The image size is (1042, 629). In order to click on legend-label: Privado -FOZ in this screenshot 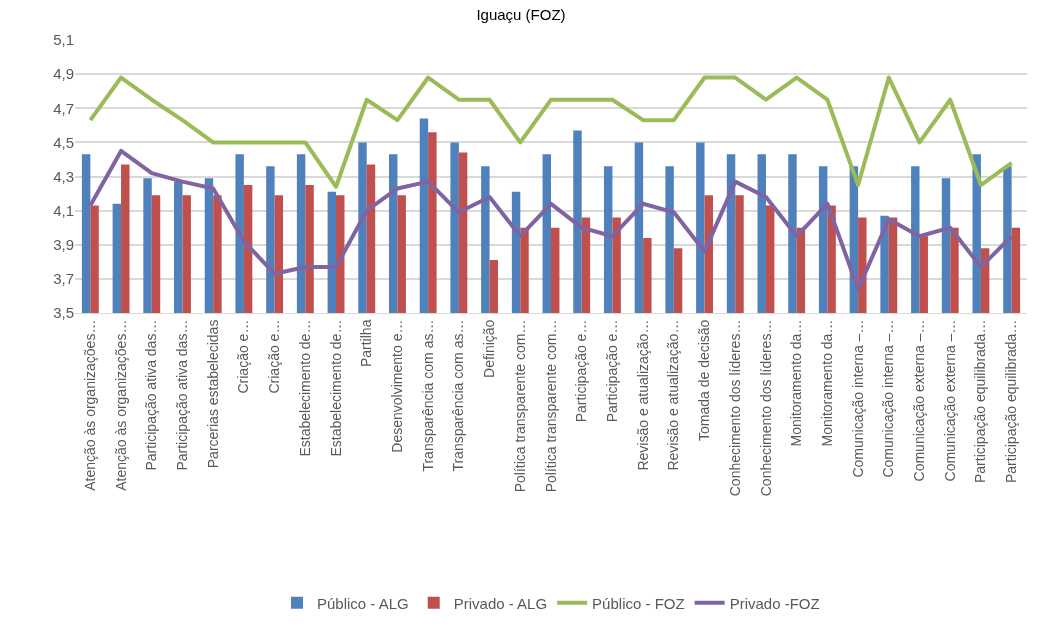, I will do `click(774, 603)`.